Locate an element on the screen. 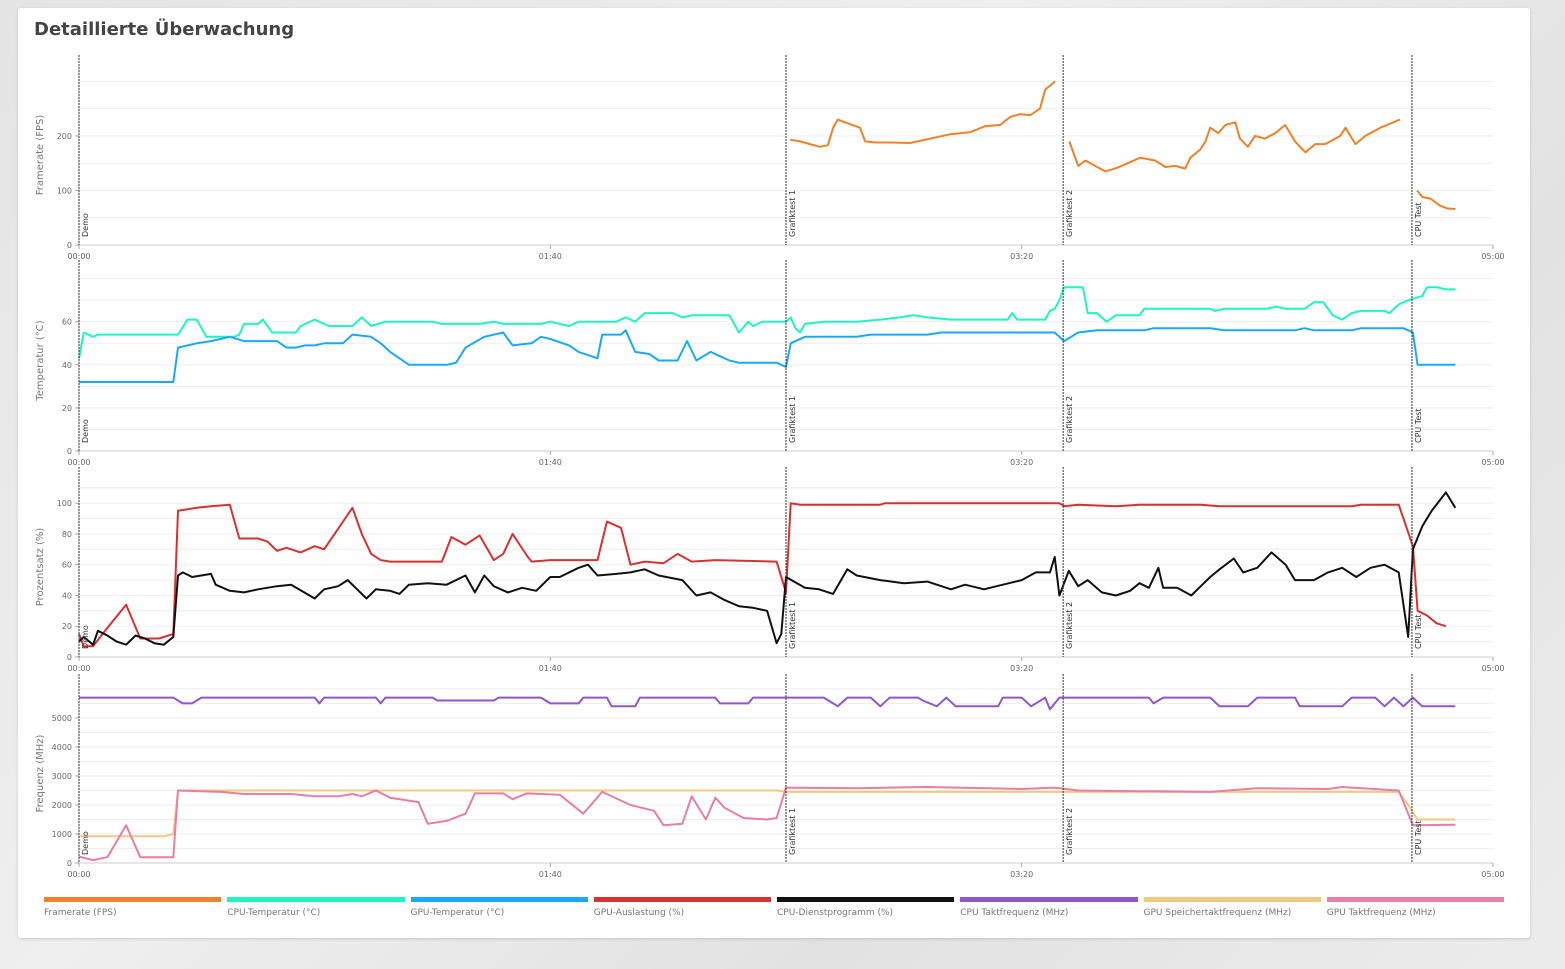 Image resolution: width=1565 pixels, height=969 pixels. legend-label: GPU-Temperatur (°C) is located at coordinates (457, 913).